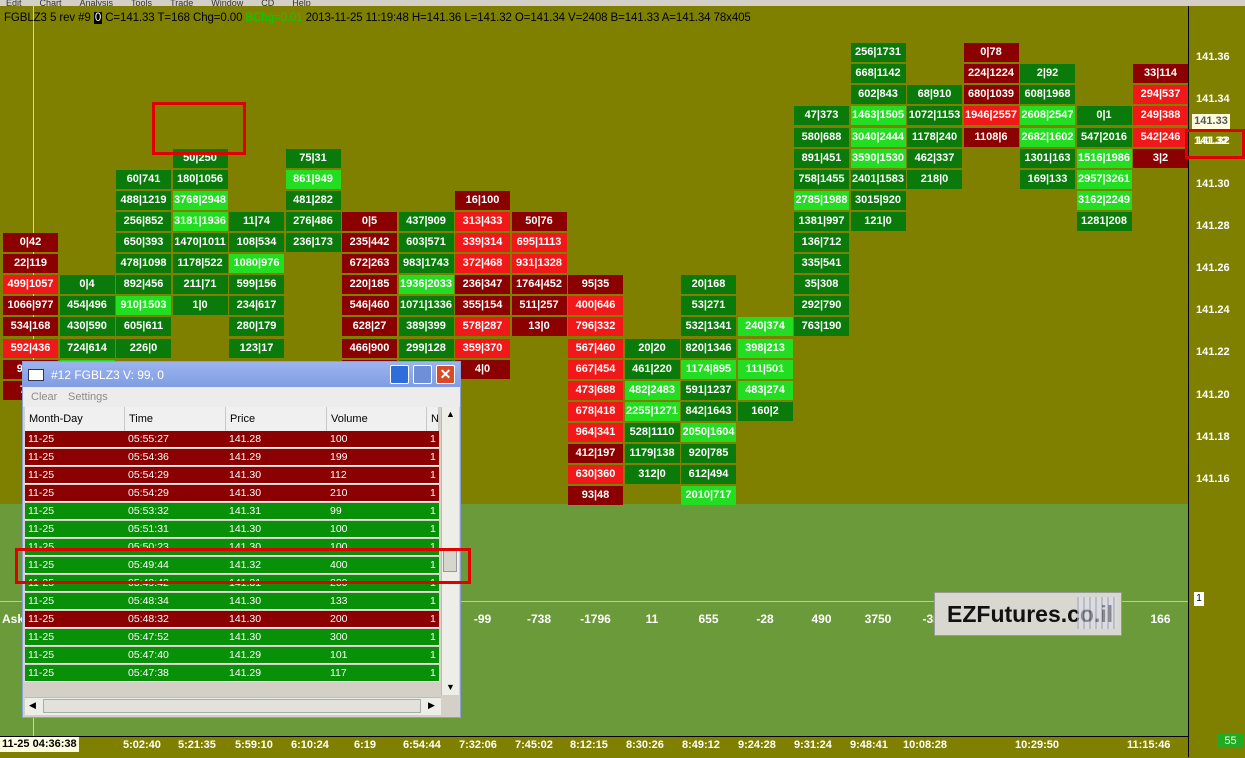 The image size is (1245, 758). Describe the element at coordinates (232, 619) in the screenshot. I see `table-row: 11-25 05:48:32 141.30 200 1` at that location.